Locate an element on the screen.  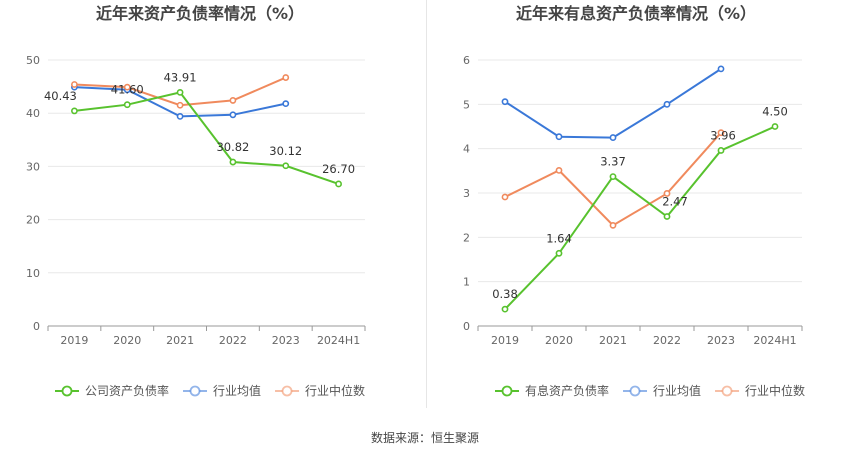
y-tick-label: 2 is located at coordinates (466, 237).